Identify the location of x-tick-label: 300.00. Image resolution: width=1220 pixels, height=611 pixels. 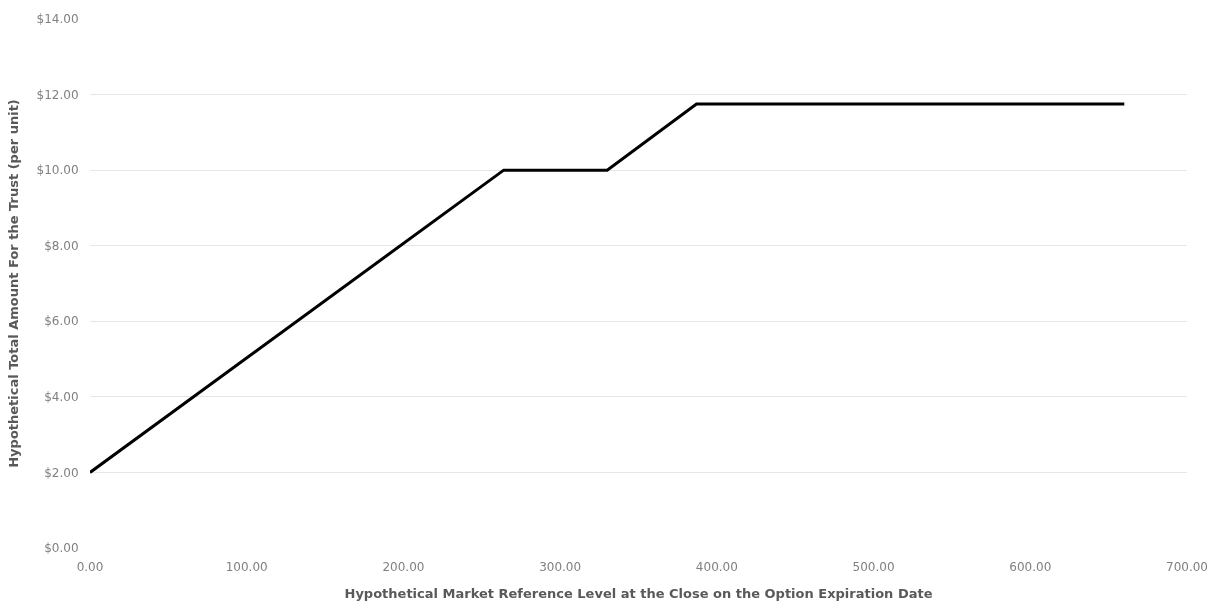
(560, 567).